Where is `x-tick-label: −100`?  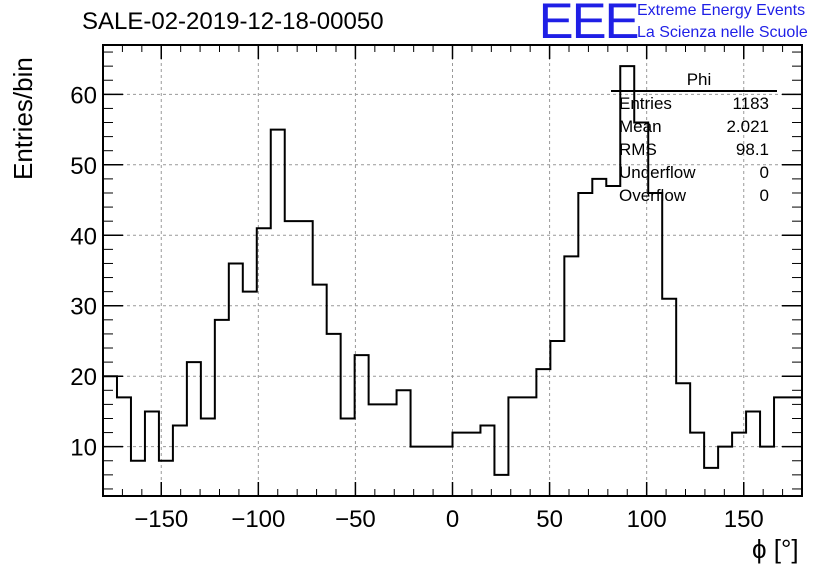
x-tick-label: −100 is located at coordinates (258, 519).